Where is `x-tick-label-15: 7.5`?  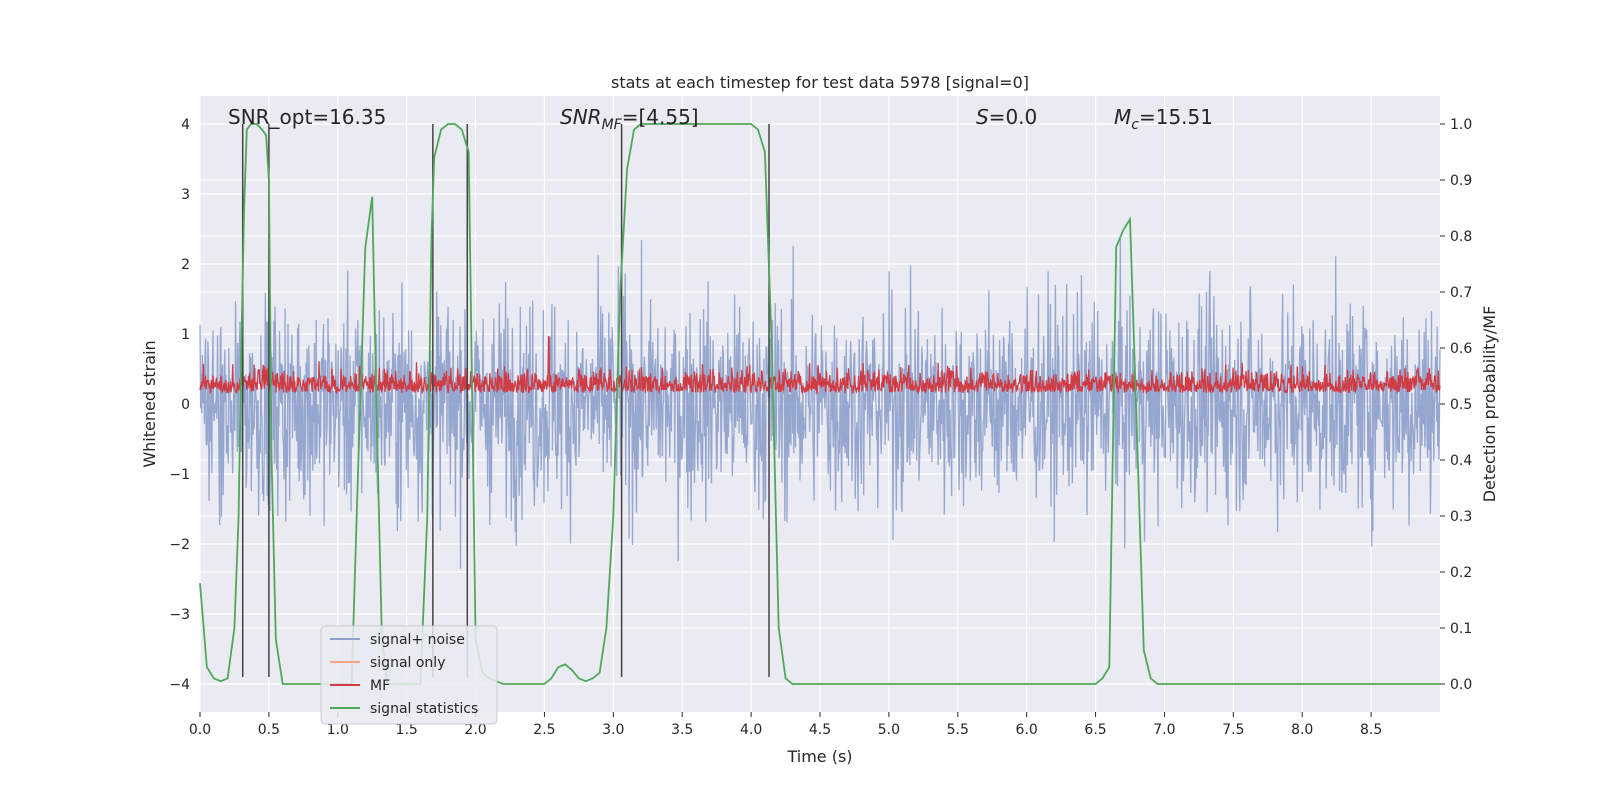
x-tick-label-15: 7.5 is located at coordinates (1233, 730).